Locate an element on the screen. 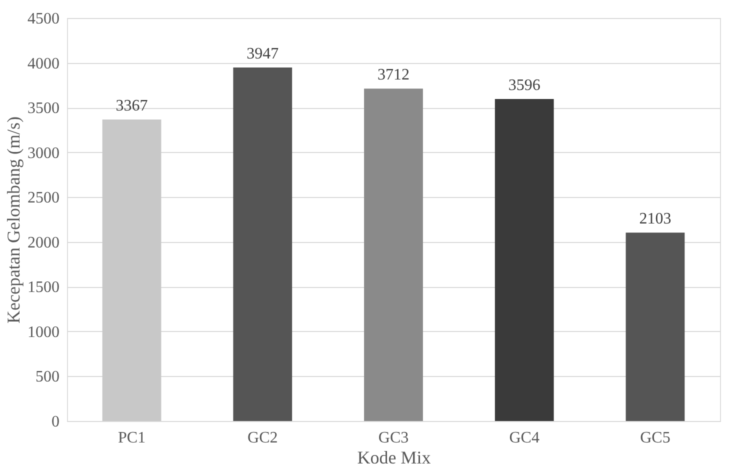 The image size is (730, 472). data-label: 3596 is located at coordinates (524, 85).